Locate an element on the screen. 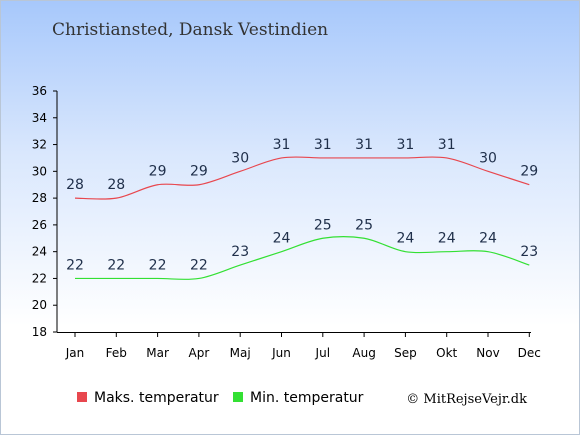 This screenshot has width=580, height=435. legend-label-max: Maks. temperatur is located at coordinates (156, 398).